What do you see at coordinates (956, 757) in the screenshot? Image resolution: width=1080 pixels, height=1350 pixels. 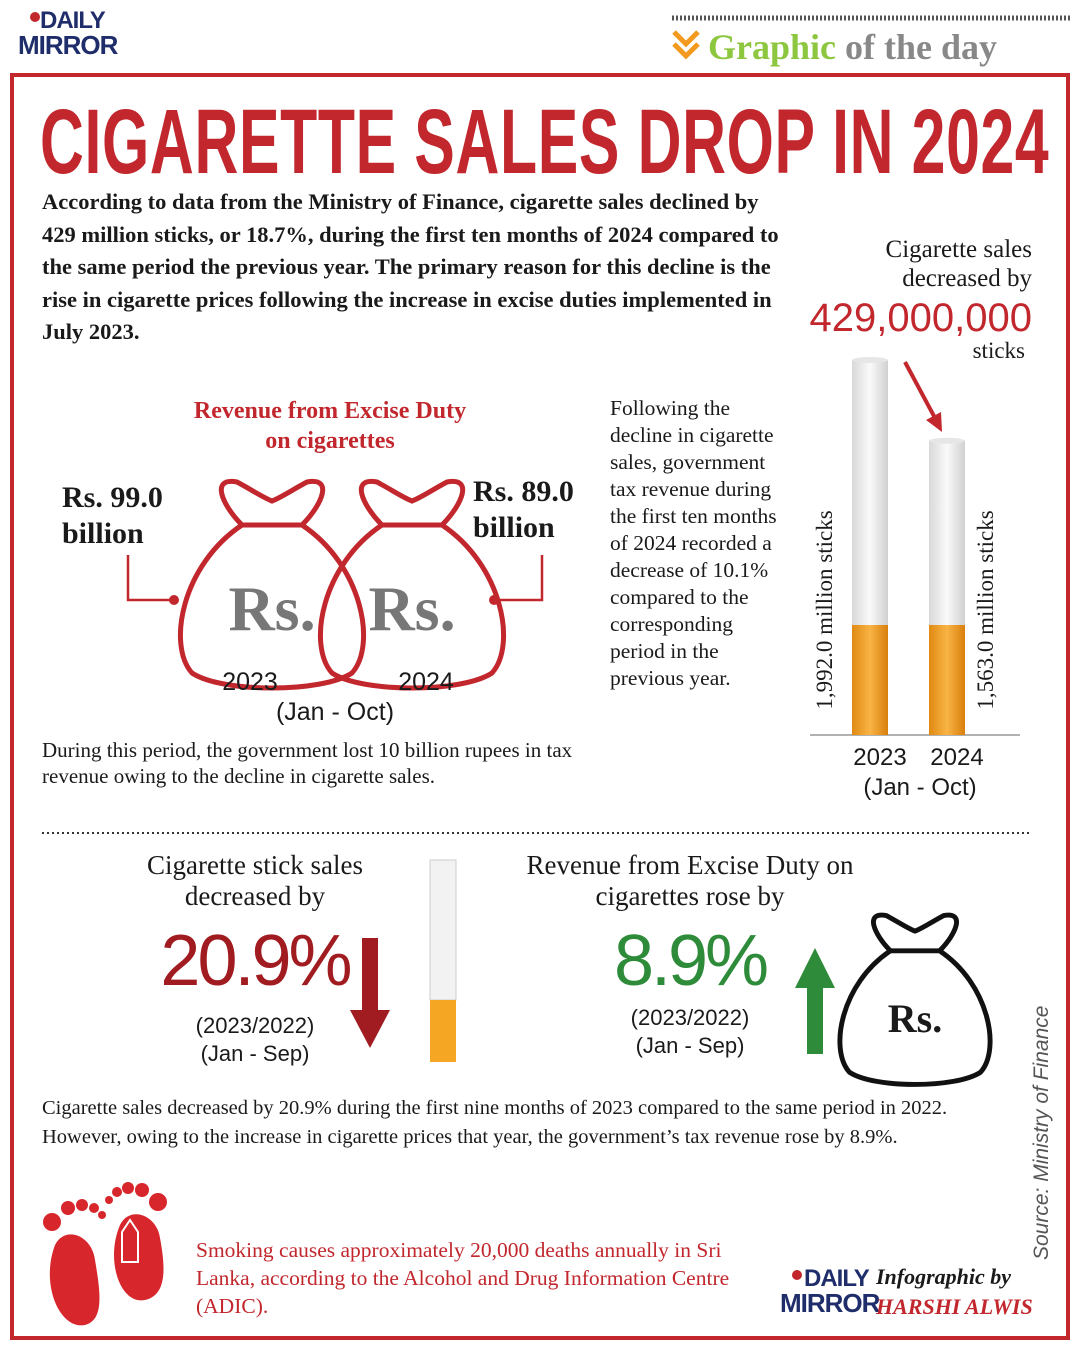 I see `x-tick-label: 2024` at bounding box center [956, 757].